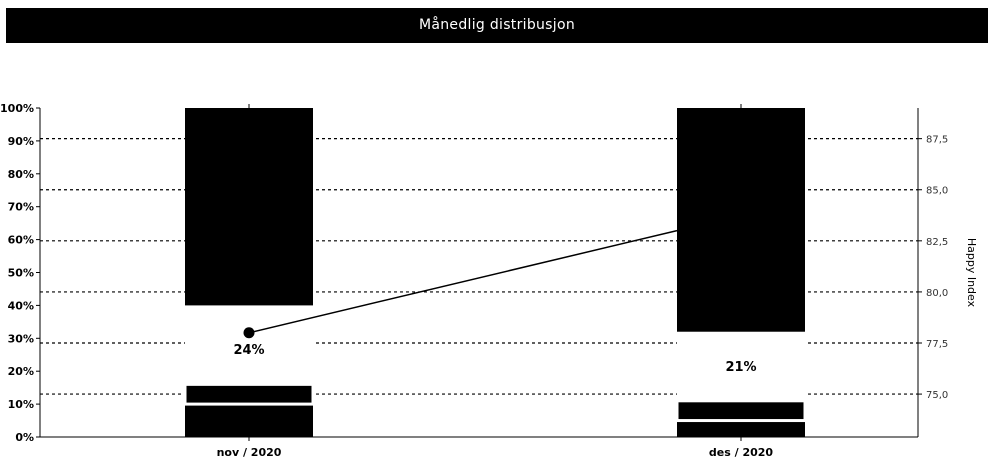 The width and height of the screenshot is (995, 465). What do you see at coordinates (21, 141) in the screenshot?
I see `left-tick-label: 90%` at bounding box center [21, 141].